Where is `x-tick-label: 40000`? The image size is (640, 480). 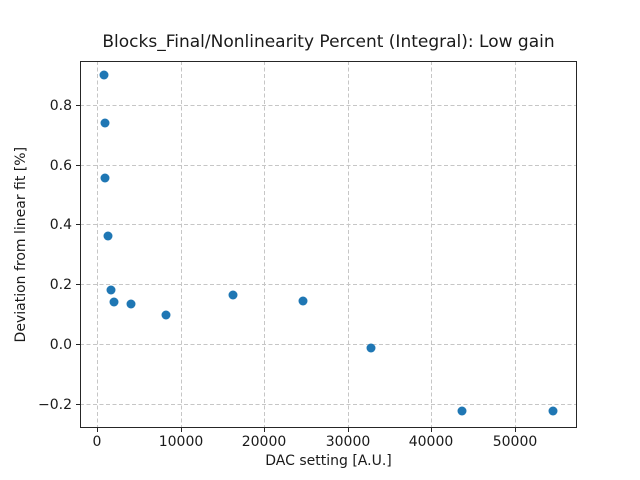 x-tick-label: 40000 is located at coordinates (431, 442).